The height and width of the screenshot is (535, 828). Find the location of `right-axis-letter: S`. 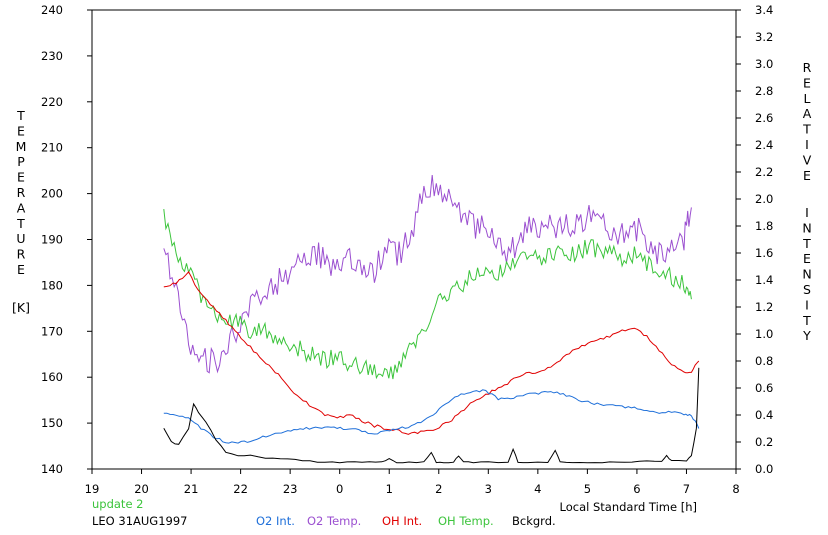

right-axis-letter: S is located at coordinates (807, 289).